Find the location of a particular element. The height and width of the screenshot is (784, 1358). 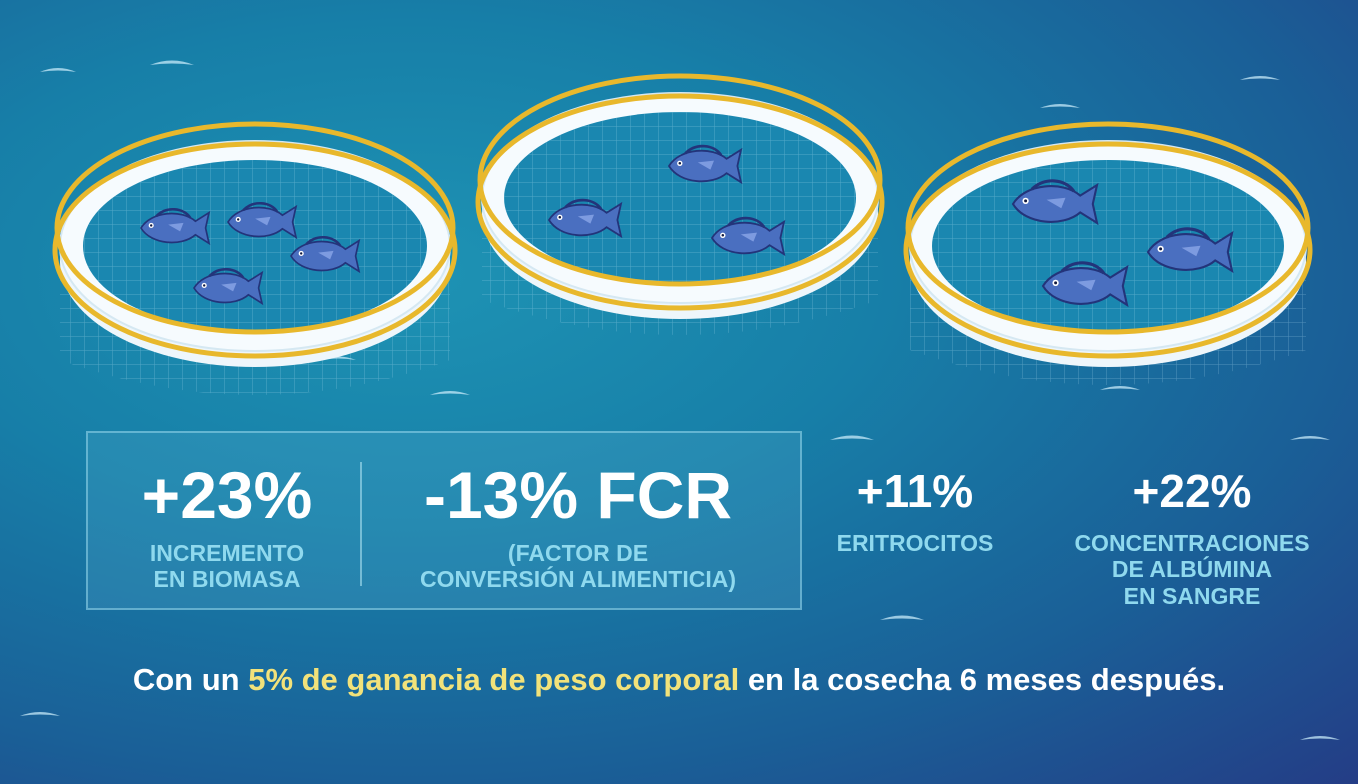

footer-highlight: 5% de ganancia de peso corporal is located at coordinates (494, 679).